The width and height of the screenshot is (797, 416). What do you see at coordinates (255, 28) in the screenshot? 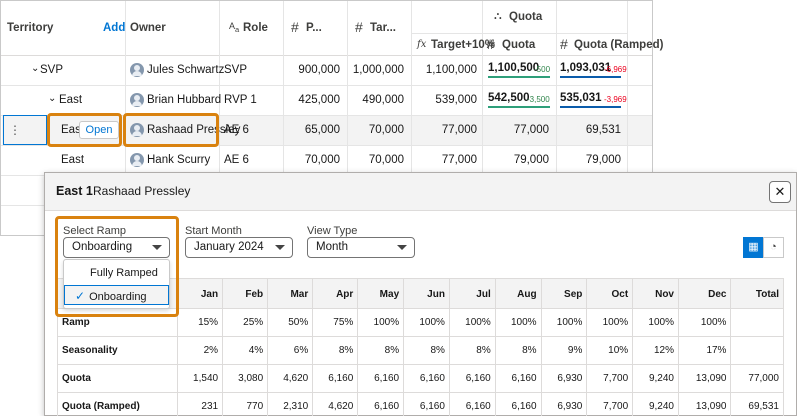
I see `col-role: Role` at bounding box center [255, 28].